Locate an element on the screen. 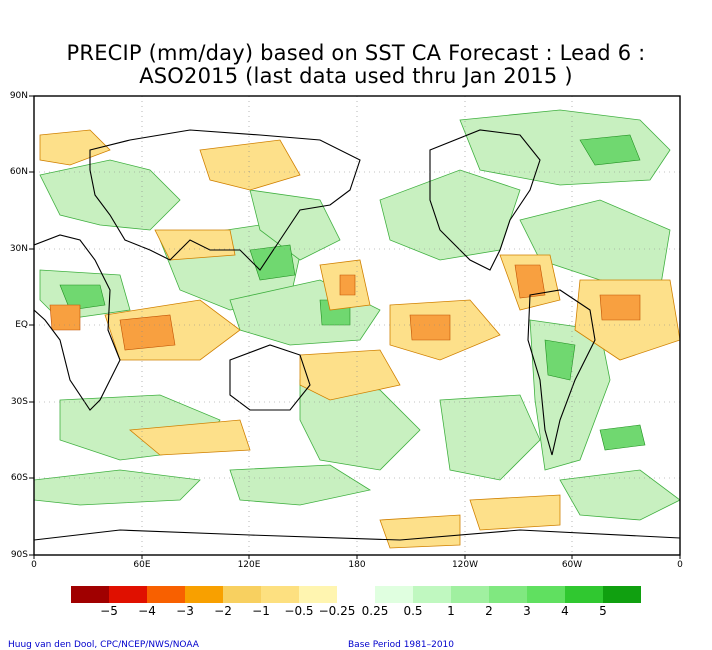 The image size is (712, 650). lon-label: 60E is located at coordinates (142, 565).